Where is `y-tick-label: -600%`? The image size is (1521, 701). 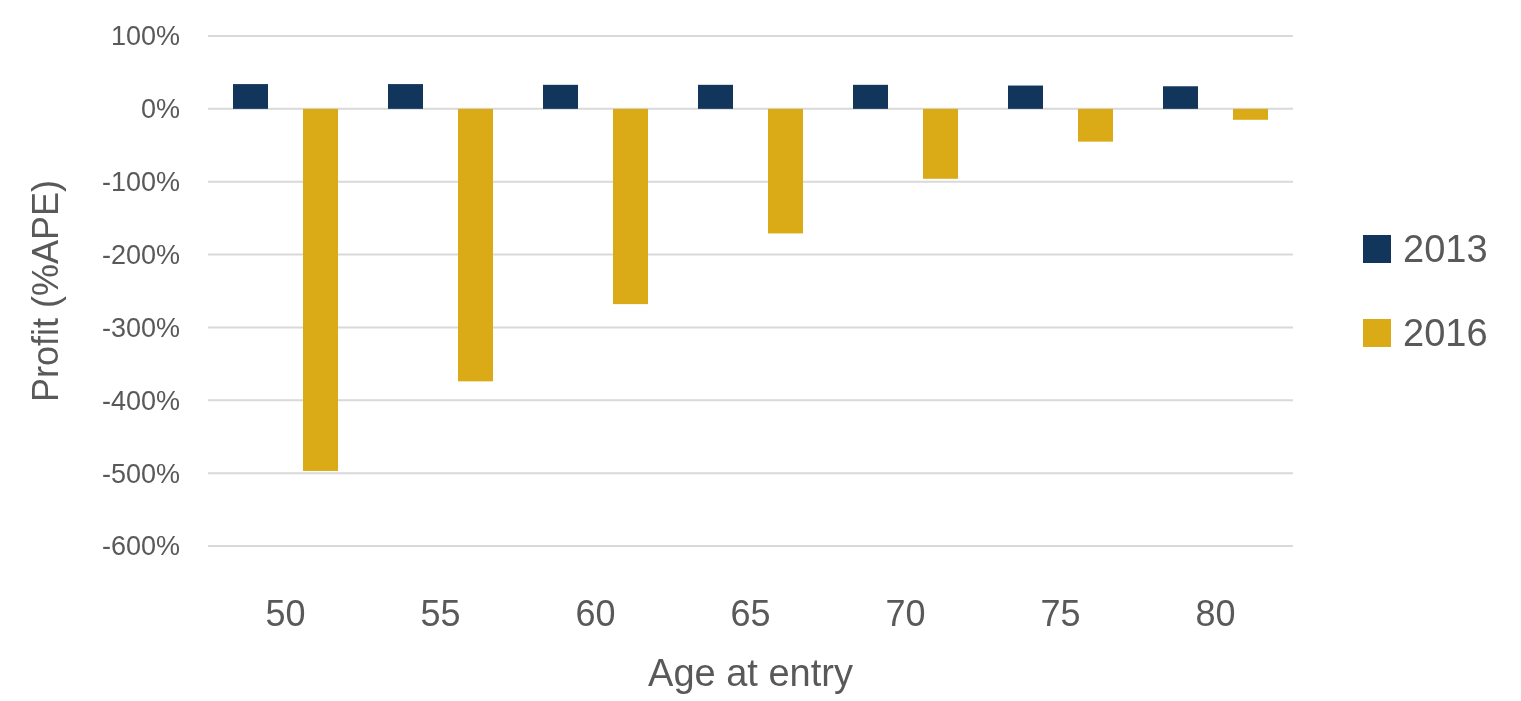
y-tick-label: -600% is located at coordinates (140, 546).